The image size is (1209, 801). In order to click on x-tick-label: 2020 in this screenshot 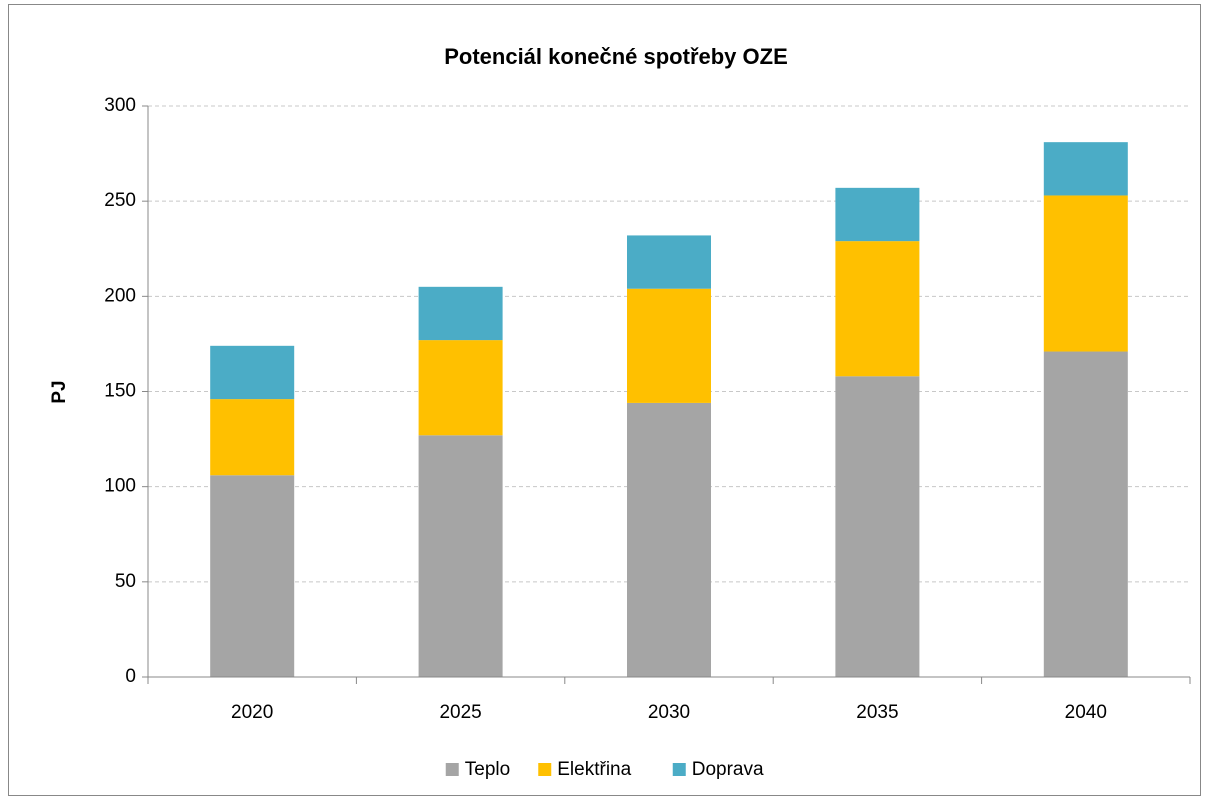, I will do `click(252, 712)`.